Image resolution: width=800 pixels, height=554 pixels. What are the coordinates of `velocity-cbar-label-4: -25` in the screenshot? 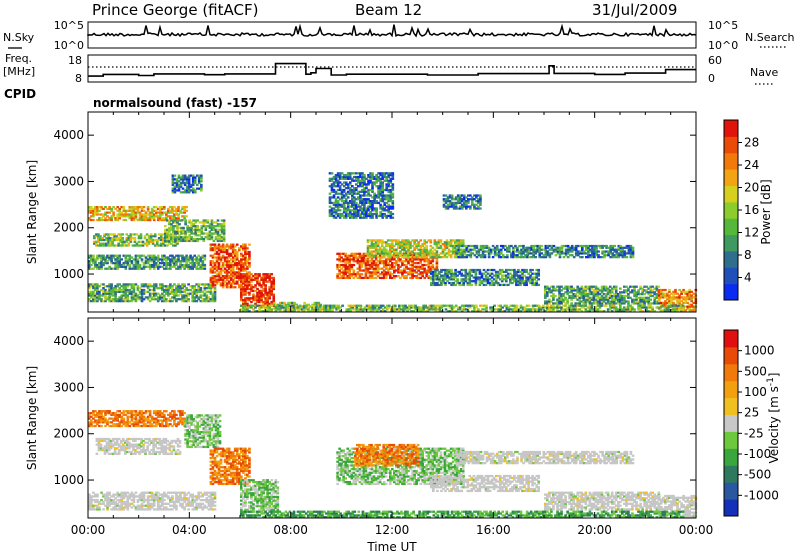 It's located at (754, 433).